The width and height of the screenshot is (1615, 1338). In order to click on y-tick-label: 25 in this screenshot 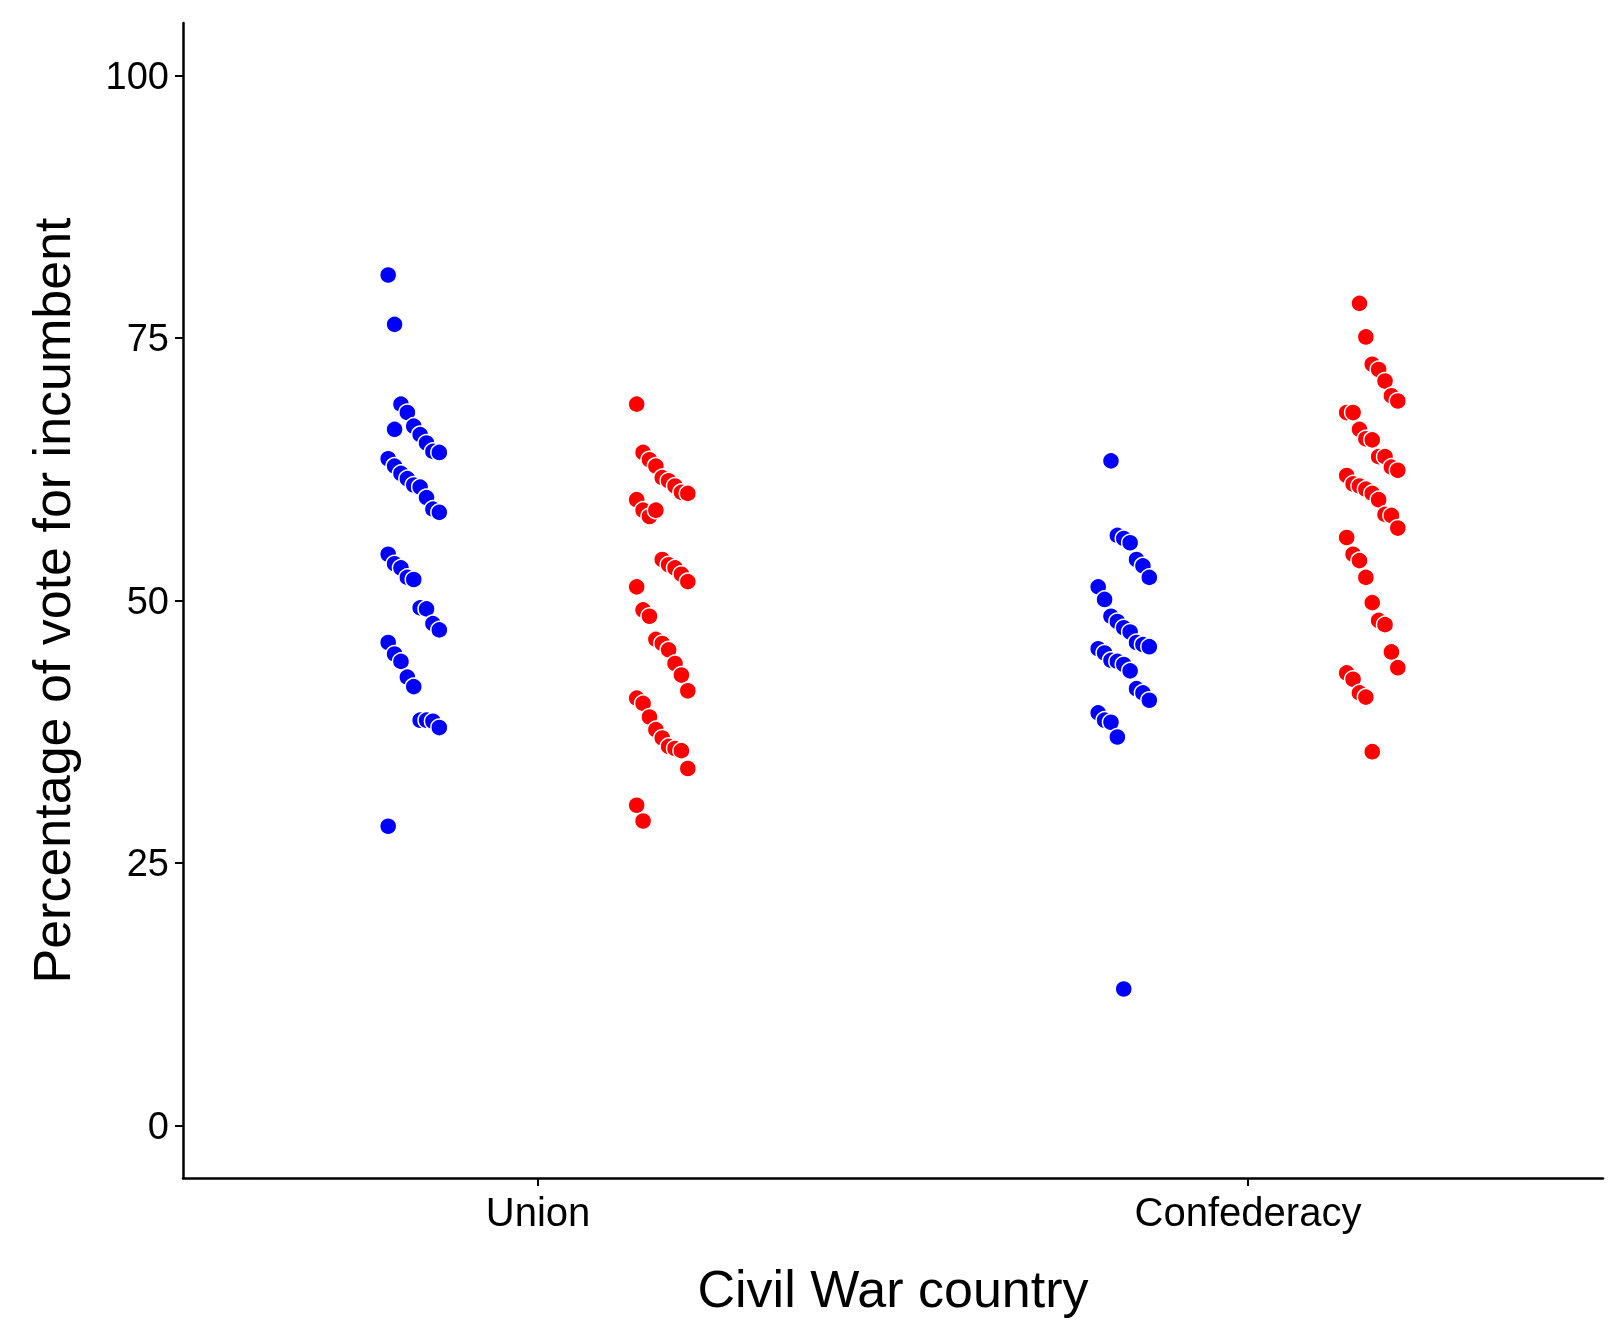, I will do `click(147, 863)`.